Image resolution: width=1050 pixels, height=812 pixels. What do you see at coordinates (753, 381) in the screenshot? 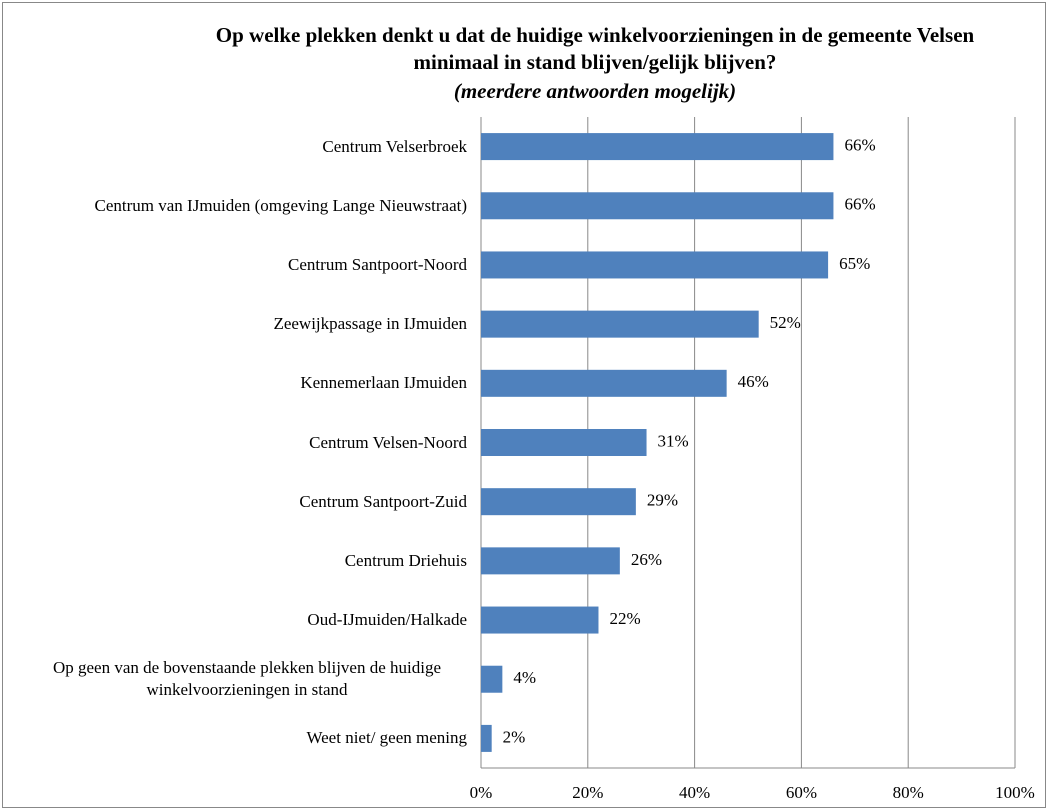
I see `data-label: 46%` at bounding box center [753, 381].